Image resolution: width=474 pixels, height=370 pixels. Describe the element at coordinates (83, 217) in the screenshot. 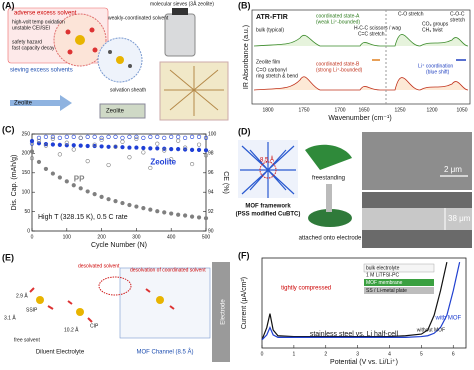

I see `annotation: High T (328.15 K), 0.5 C rate` at that location.